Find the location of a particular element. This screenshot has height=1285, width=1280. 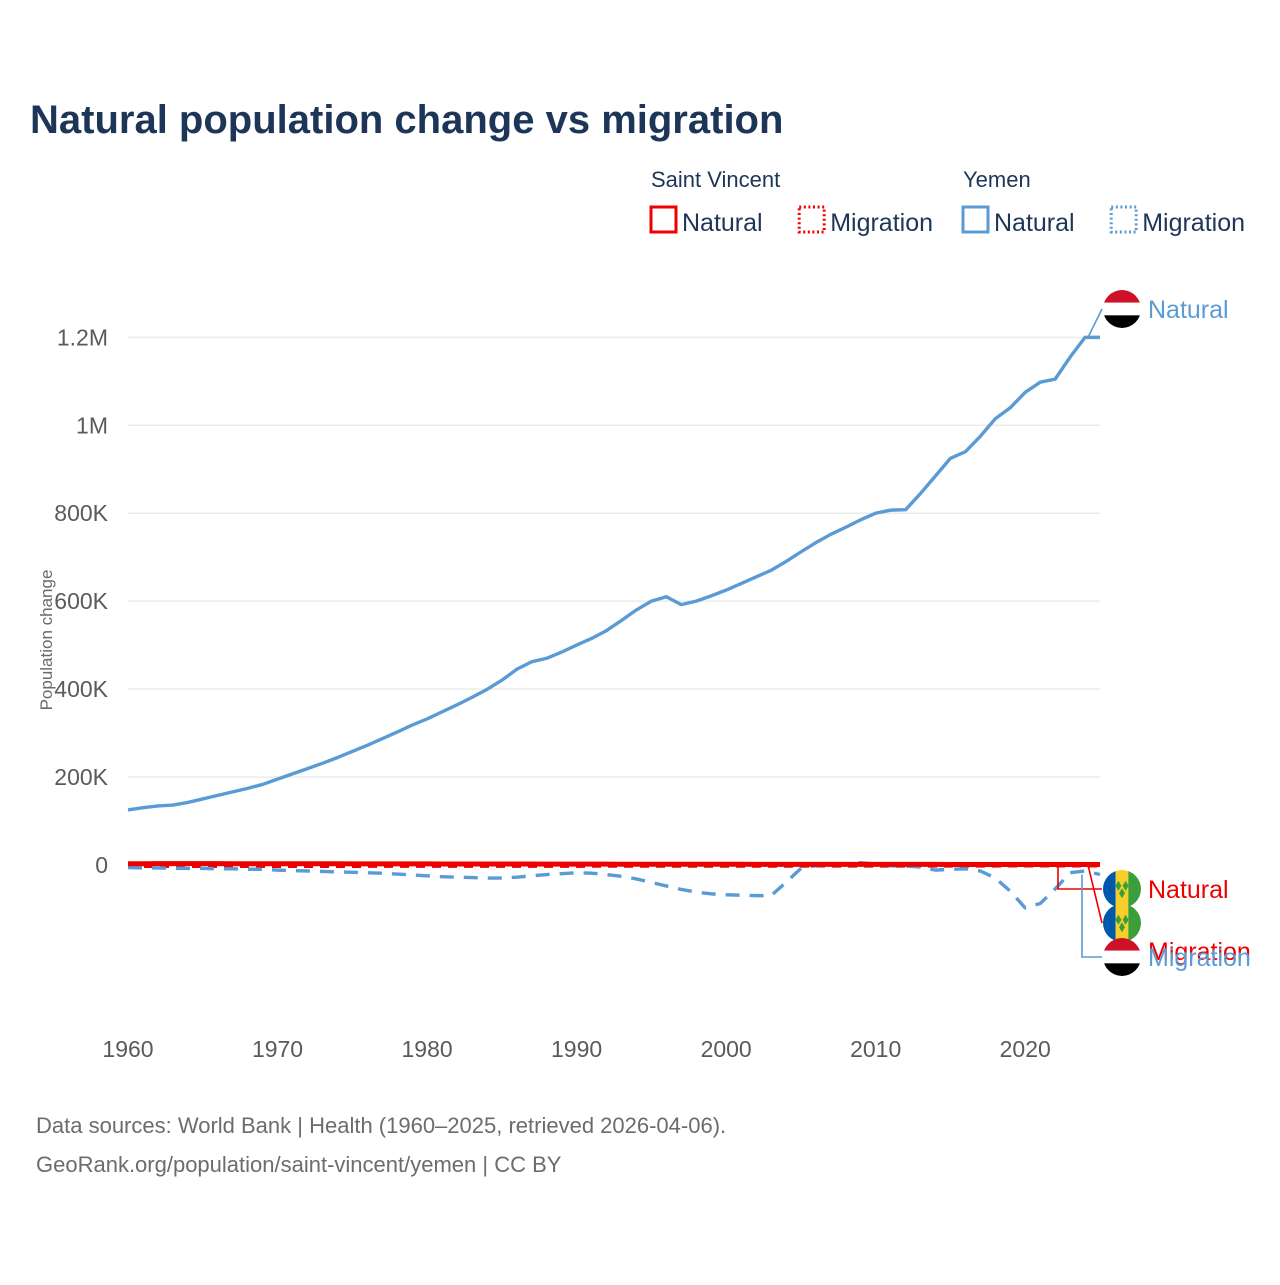

x-axis-tick-label: 2010 is located at coordinates (875, 1049).